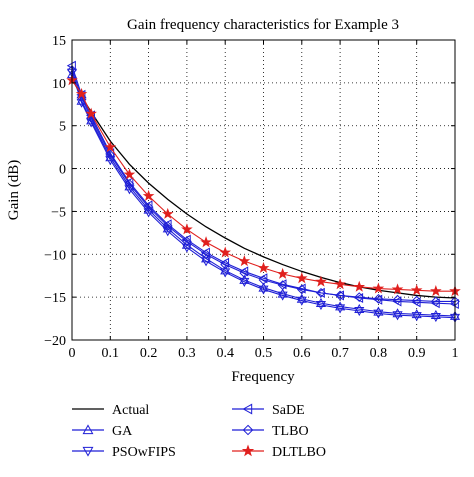 The image size is (474, 477). I want to click on x-tick-label: 0.8, so click(379, 353).